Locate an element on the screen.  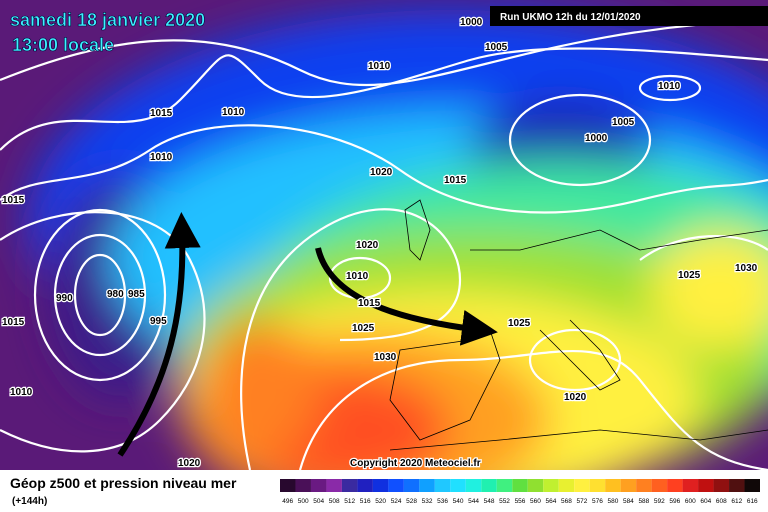
isobar-label: 985 is located at coordinates (136, 294).